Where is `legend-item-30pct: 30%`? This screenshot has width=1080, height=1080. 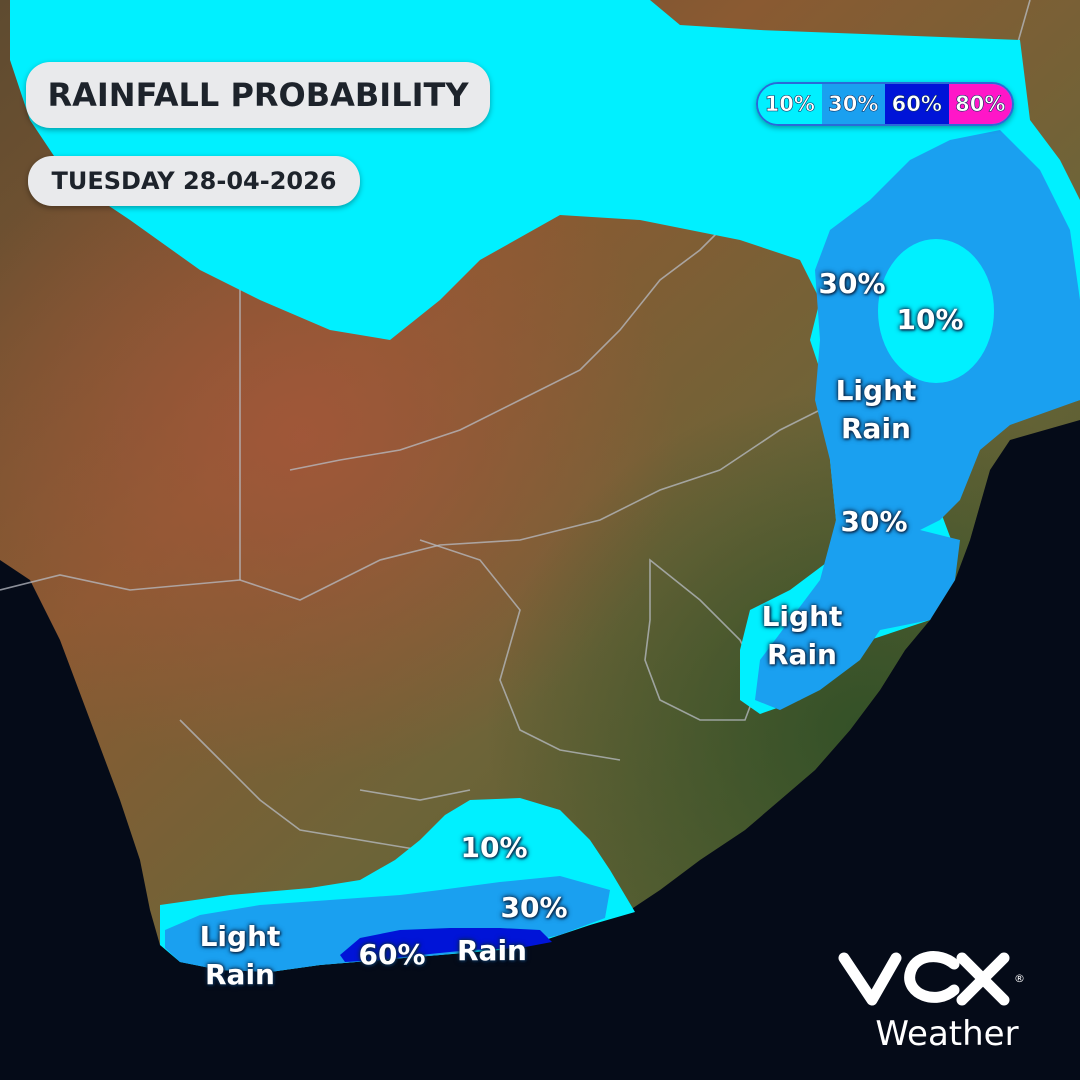
legend-item-30pct: 30% is located at coordinates (853, 104).